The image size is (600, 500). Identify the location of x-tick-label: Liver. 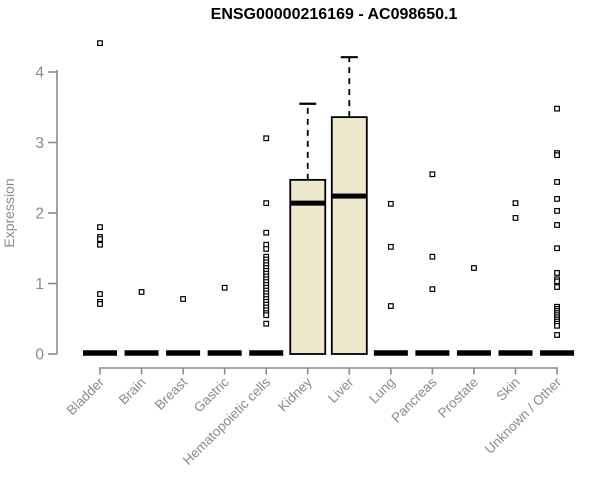
(341, 390).